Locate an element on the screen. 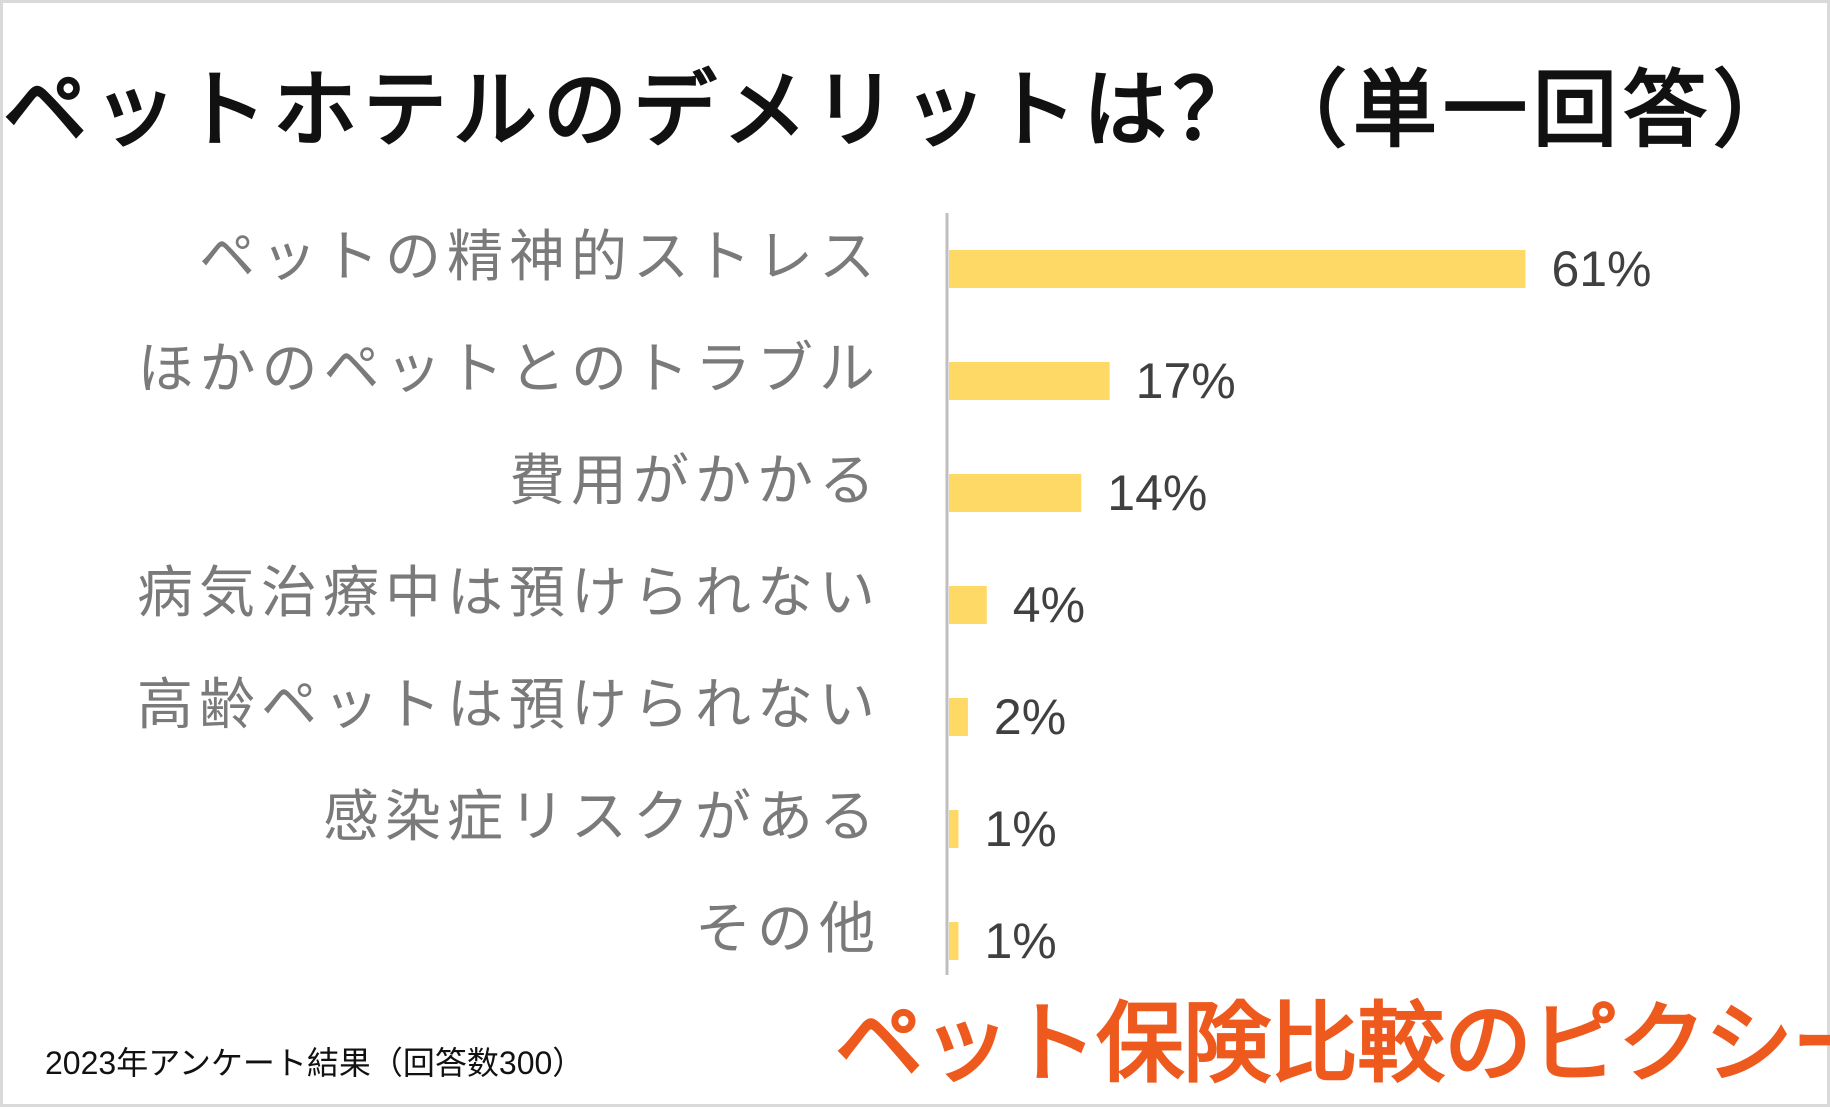 Image resolution: width=1830 pixels, height=1110 pixels. survey-footnote: 2023年アンケート結果（回答数300） is located at coordinates (315, 1063).